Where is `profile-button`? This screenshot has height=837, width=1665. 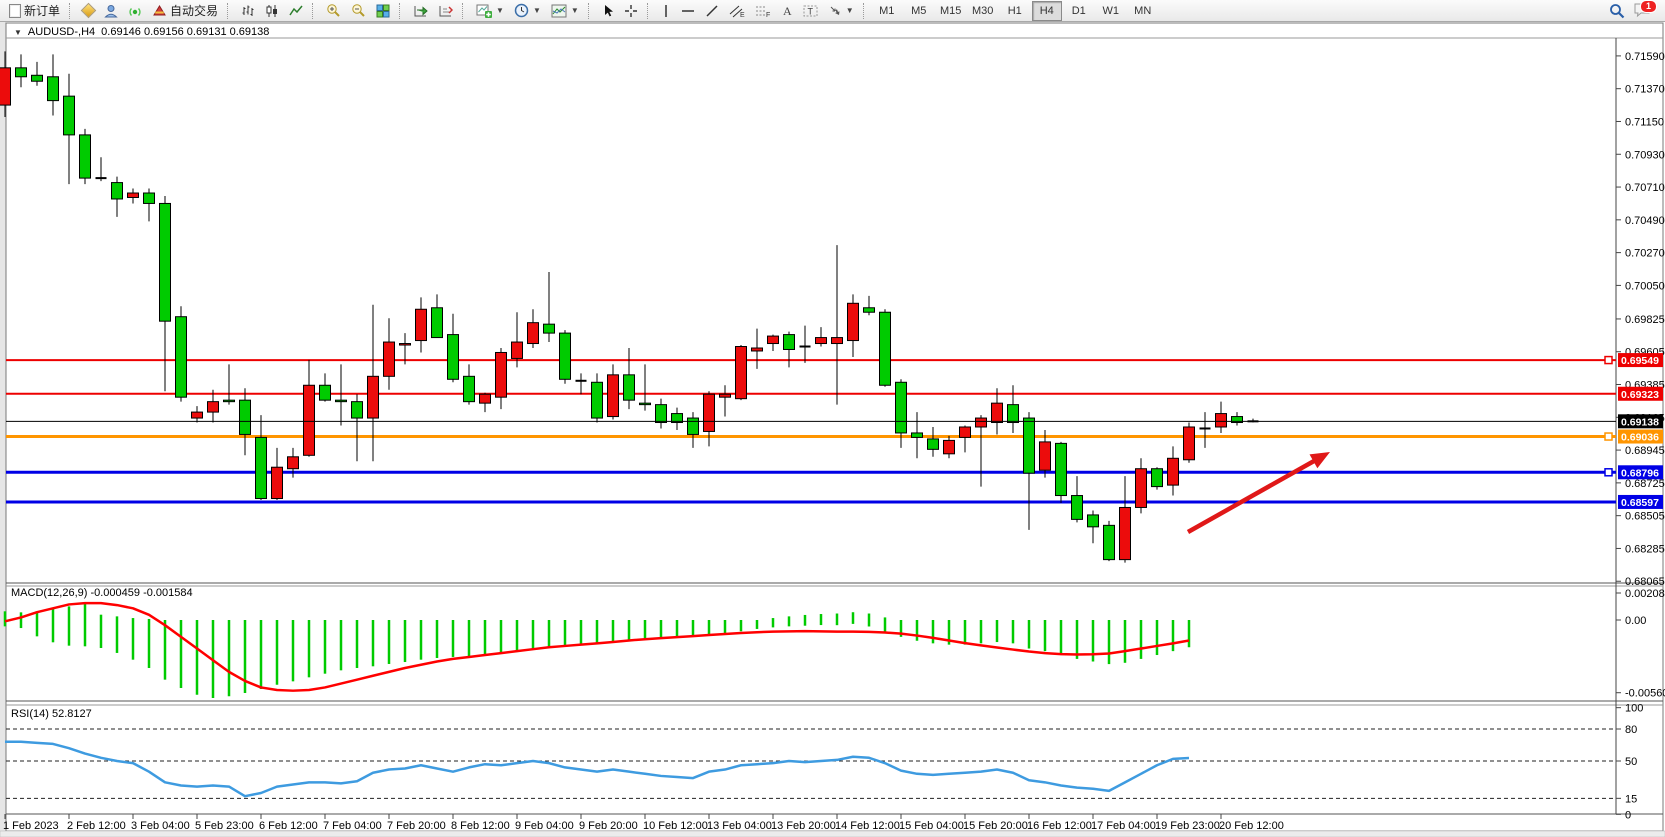
profile-button is located at coordinates (111, 11).